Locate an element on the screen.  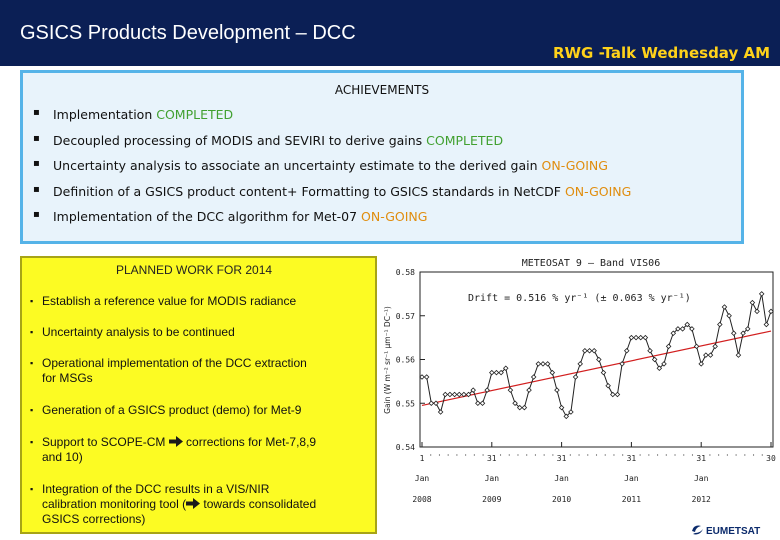
right-arrow-icon is located at coordinates (175, 441).